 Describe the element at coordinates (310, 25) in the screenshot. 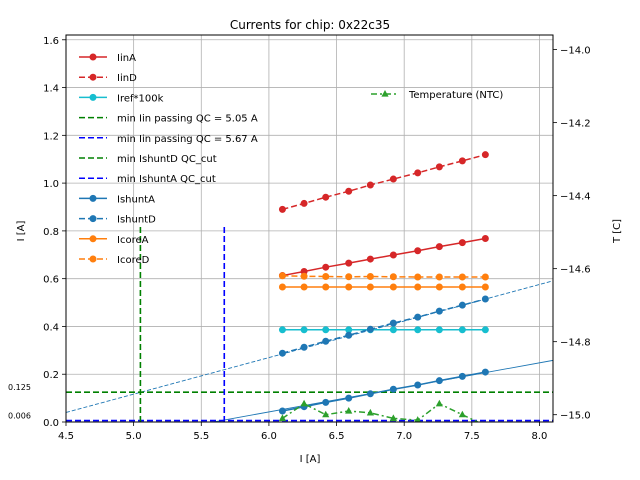

I see `chart-title: Currents for chip: 0x22c35` at that location.